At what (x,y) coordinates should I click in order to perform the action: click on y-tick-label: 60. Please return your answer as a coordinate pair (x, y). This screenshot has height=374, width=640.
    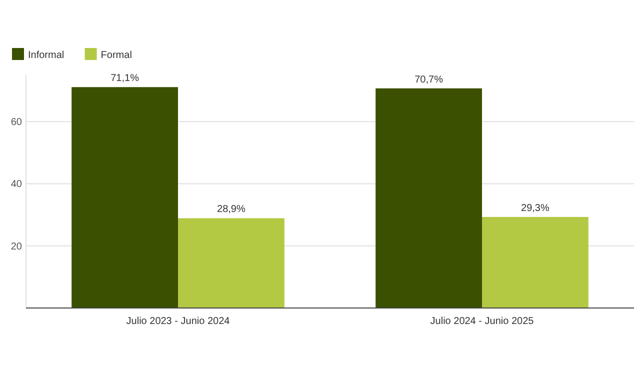
    Looking at the image, I should click on (16, 122).